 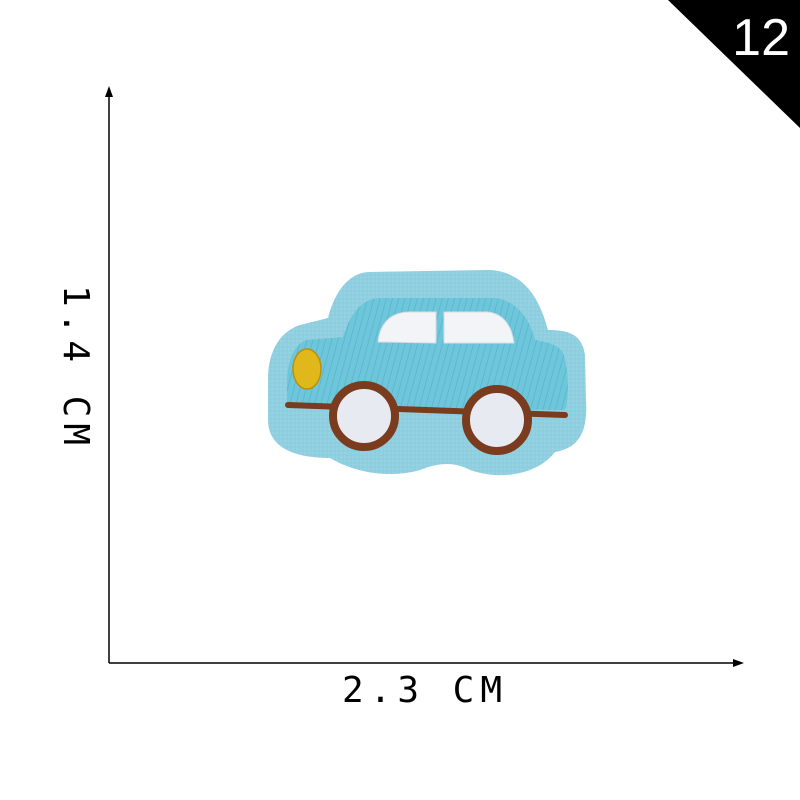 I want to click on car-headlight, so click(x=307, y=369).